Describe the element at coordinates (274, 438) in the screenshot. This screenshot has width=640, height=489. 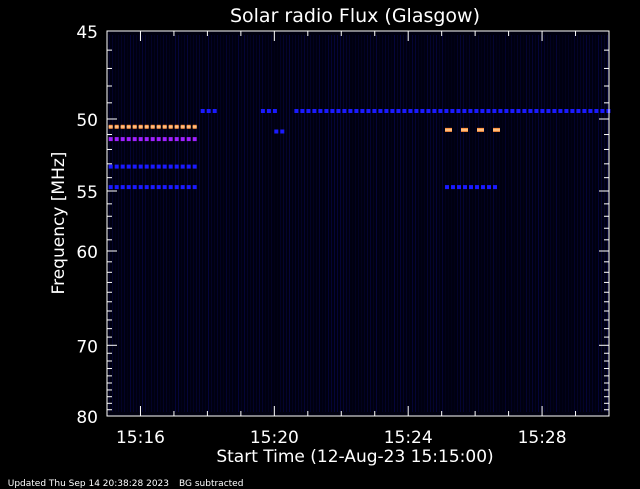
I see `x-tick-label: 15:20` at that location.